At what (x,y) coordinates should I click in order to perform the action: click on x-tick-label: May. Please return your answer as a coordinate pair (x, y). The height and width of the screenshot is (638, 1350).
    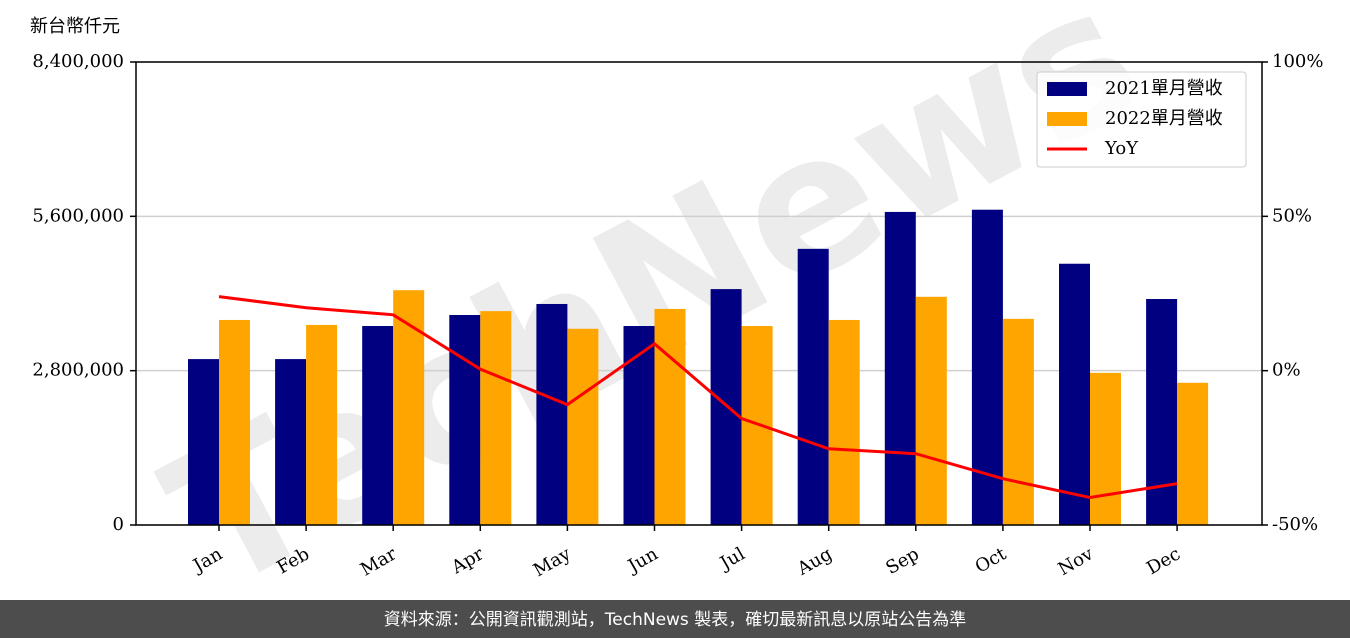
    Looking at the image, I should click on (552, 562).